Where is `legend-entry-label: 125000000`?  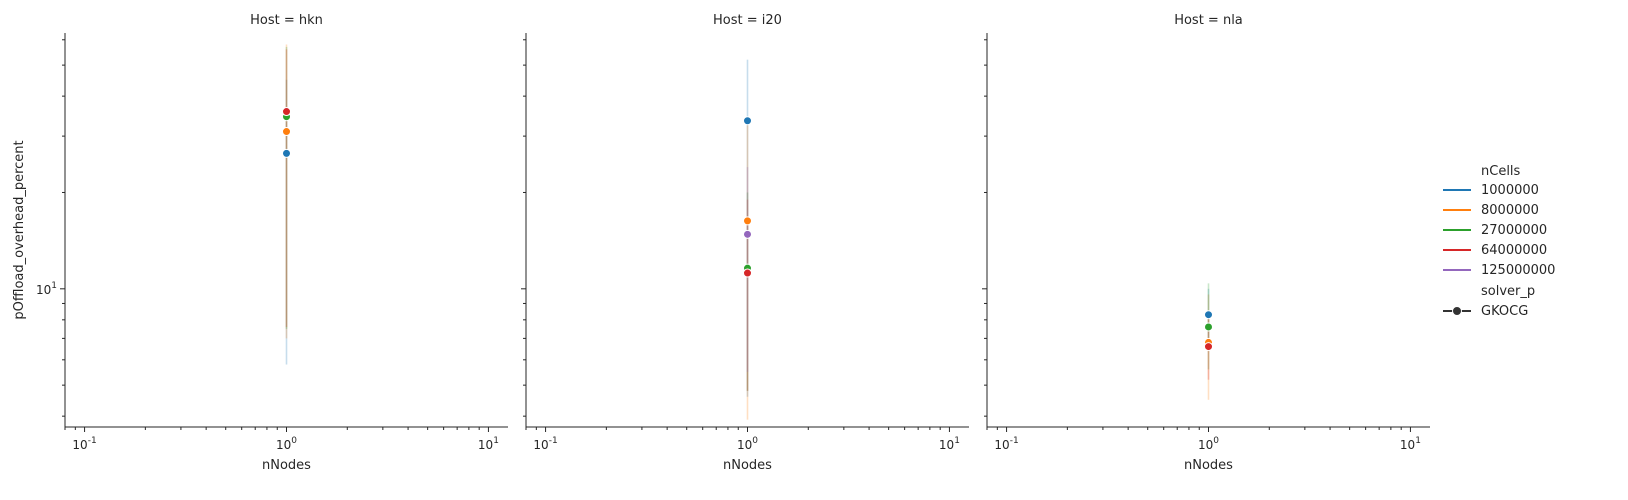 legend-entry-label: 125000000 is located at coordinates (1518, 270).